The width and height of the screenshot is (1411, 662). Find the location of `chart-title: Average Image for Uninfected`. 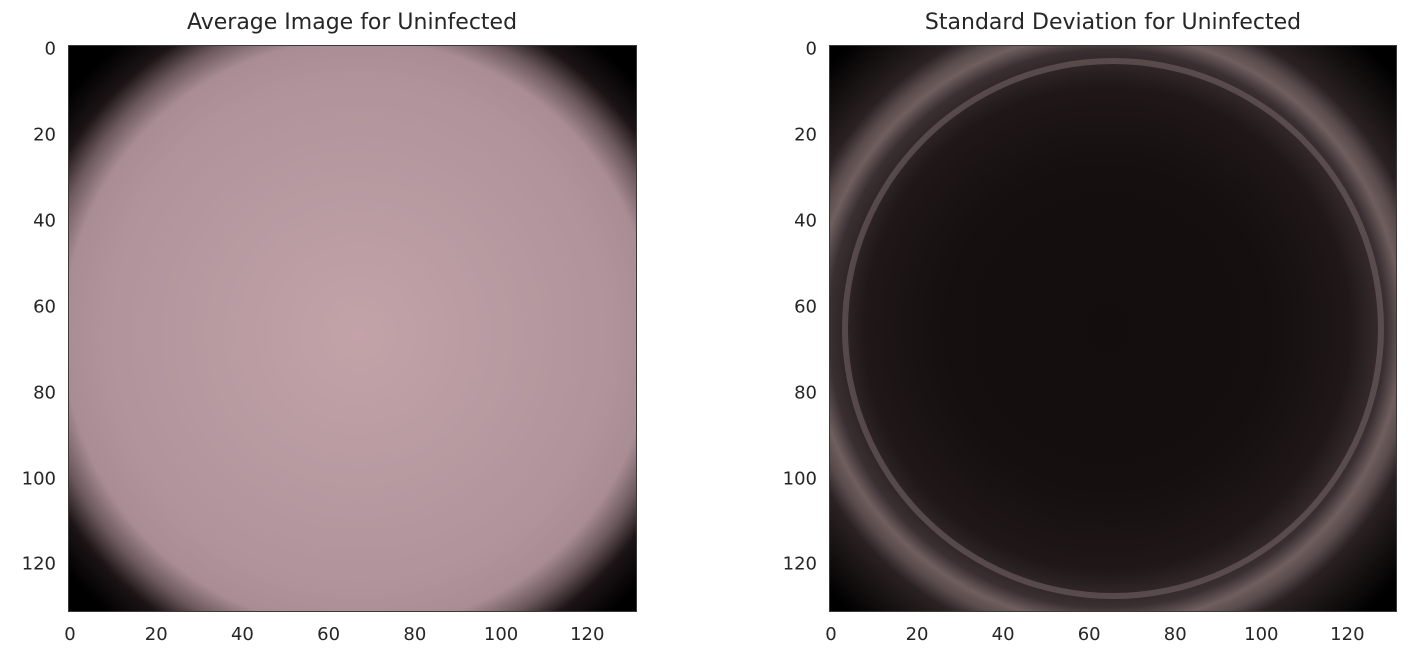

chart-title: Average Image for Uninfected is located at coordinates (352, 22).